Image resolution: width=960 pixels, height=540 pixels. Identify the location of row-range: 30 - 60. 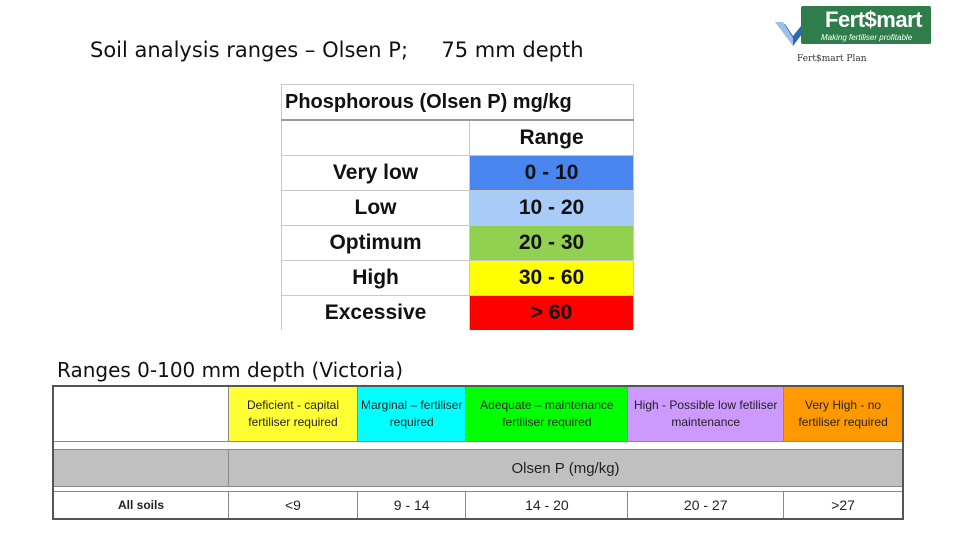
(551, 278).